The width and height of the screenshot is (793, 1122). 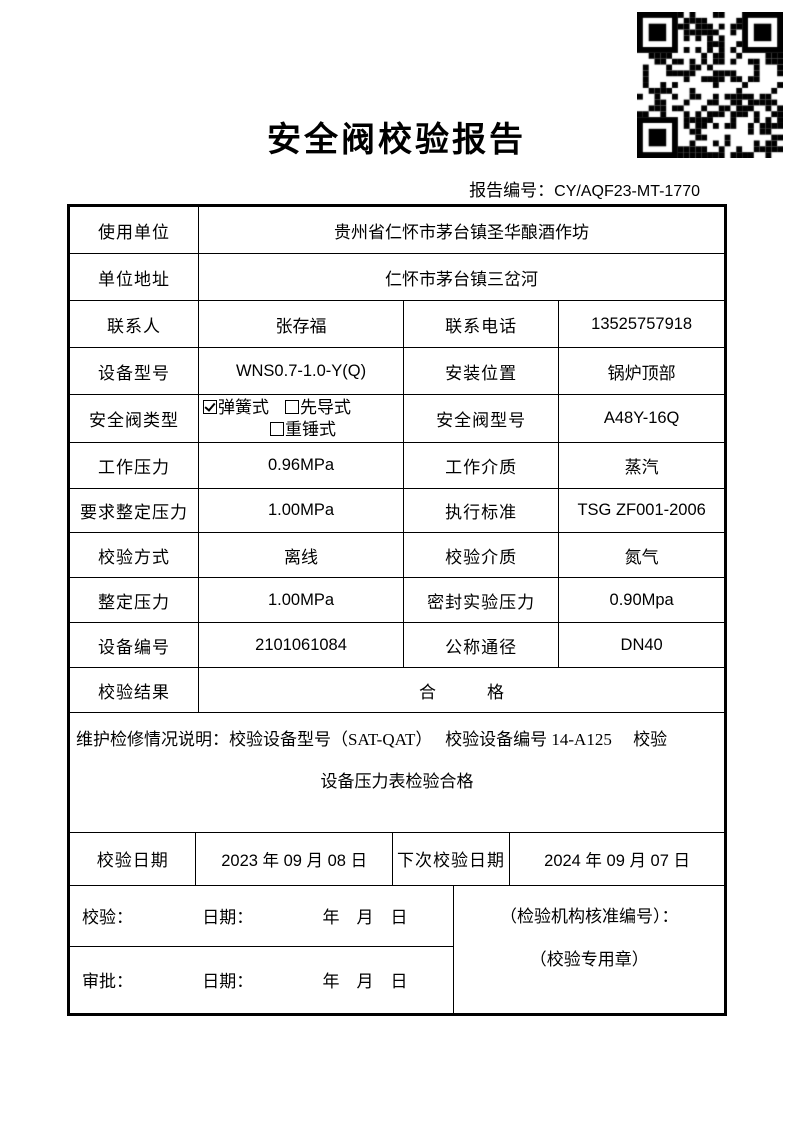 What do you see at coordinates (210, 406) in the screenshot?
I see `checkbox-spring-icon` at bounding box center [210, 406].